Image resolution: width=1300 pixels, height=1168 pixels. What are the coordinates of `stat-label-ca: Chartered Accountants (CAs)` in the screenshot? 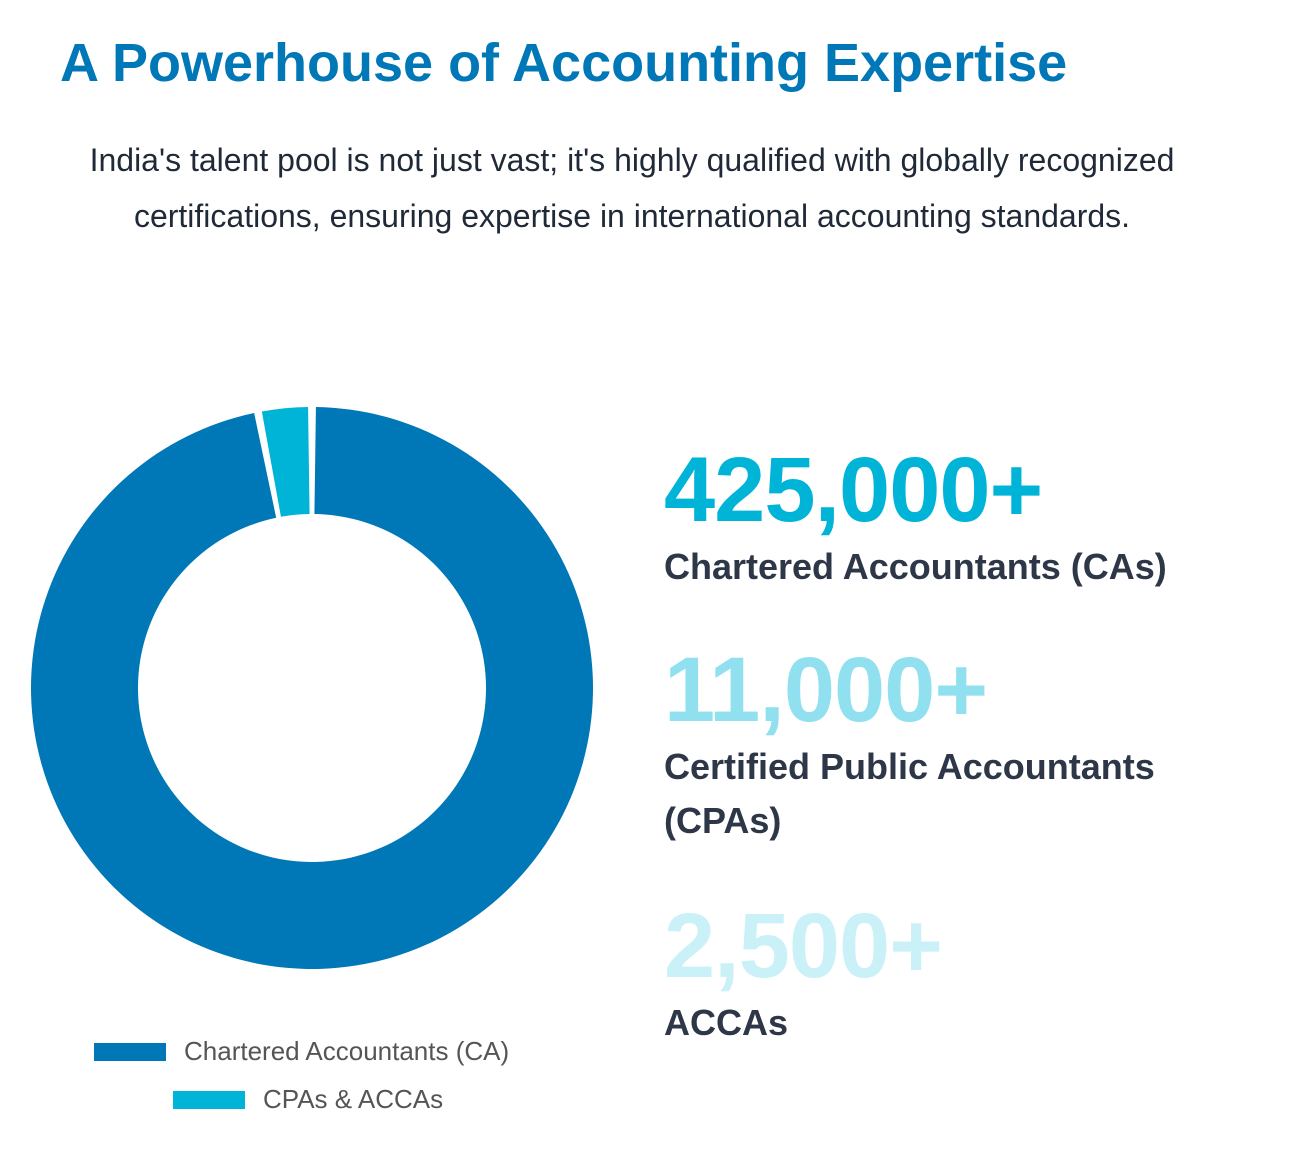 It's located at (915, 566).